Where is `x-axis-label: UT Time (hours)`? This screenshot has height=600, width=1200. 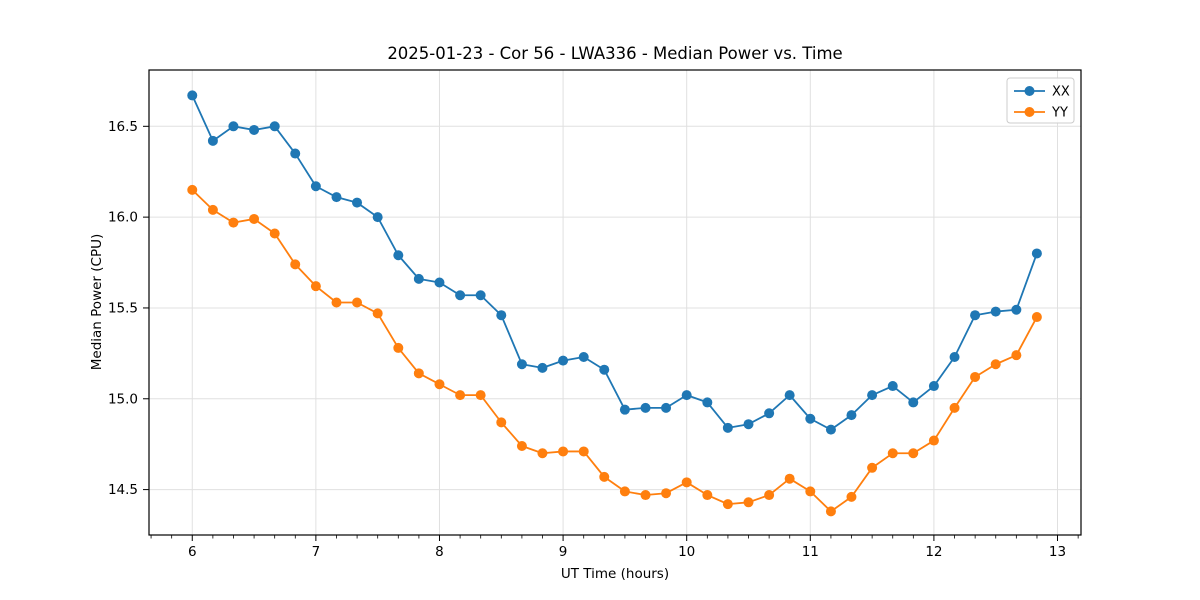
x-axis-label: UT Time (hours) is located at coordinates (615, 574).